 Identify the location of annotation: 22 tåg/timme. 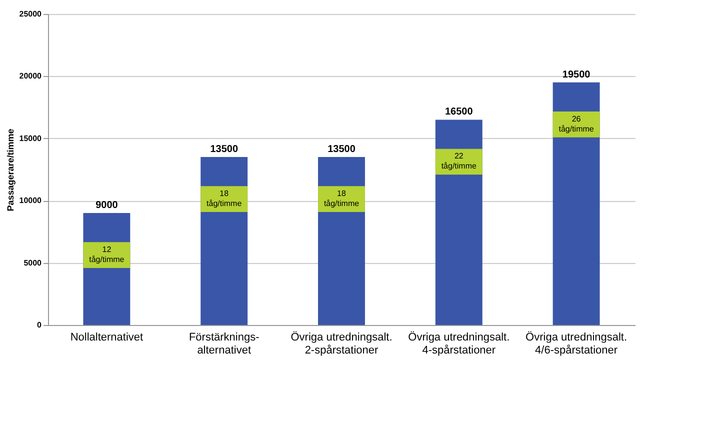
(459, 161).